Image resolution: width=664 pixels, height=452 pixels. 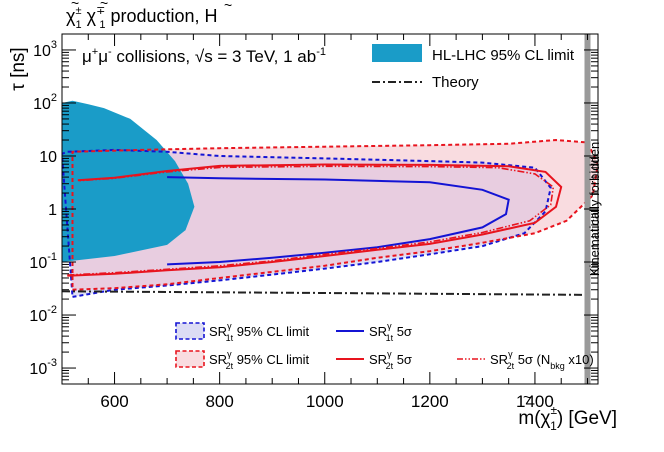 I want to click on legend-sr1t-5sigma-label: SRγ 1t 5σ, so click(x=390, y=332).